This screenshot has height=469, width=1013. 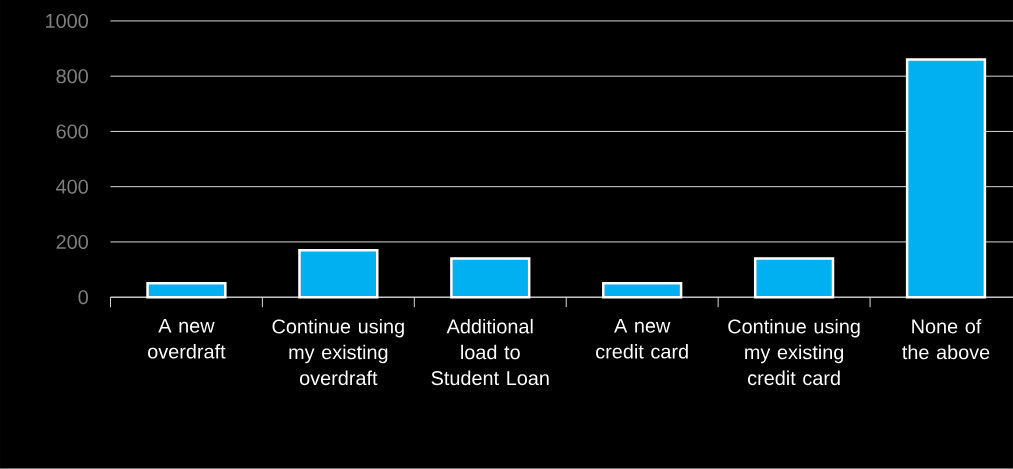 What do you see at coordinates (946, 339) in the screenshot?
I see `x-tick-label: None of the above` at bounding box center [946, 339].